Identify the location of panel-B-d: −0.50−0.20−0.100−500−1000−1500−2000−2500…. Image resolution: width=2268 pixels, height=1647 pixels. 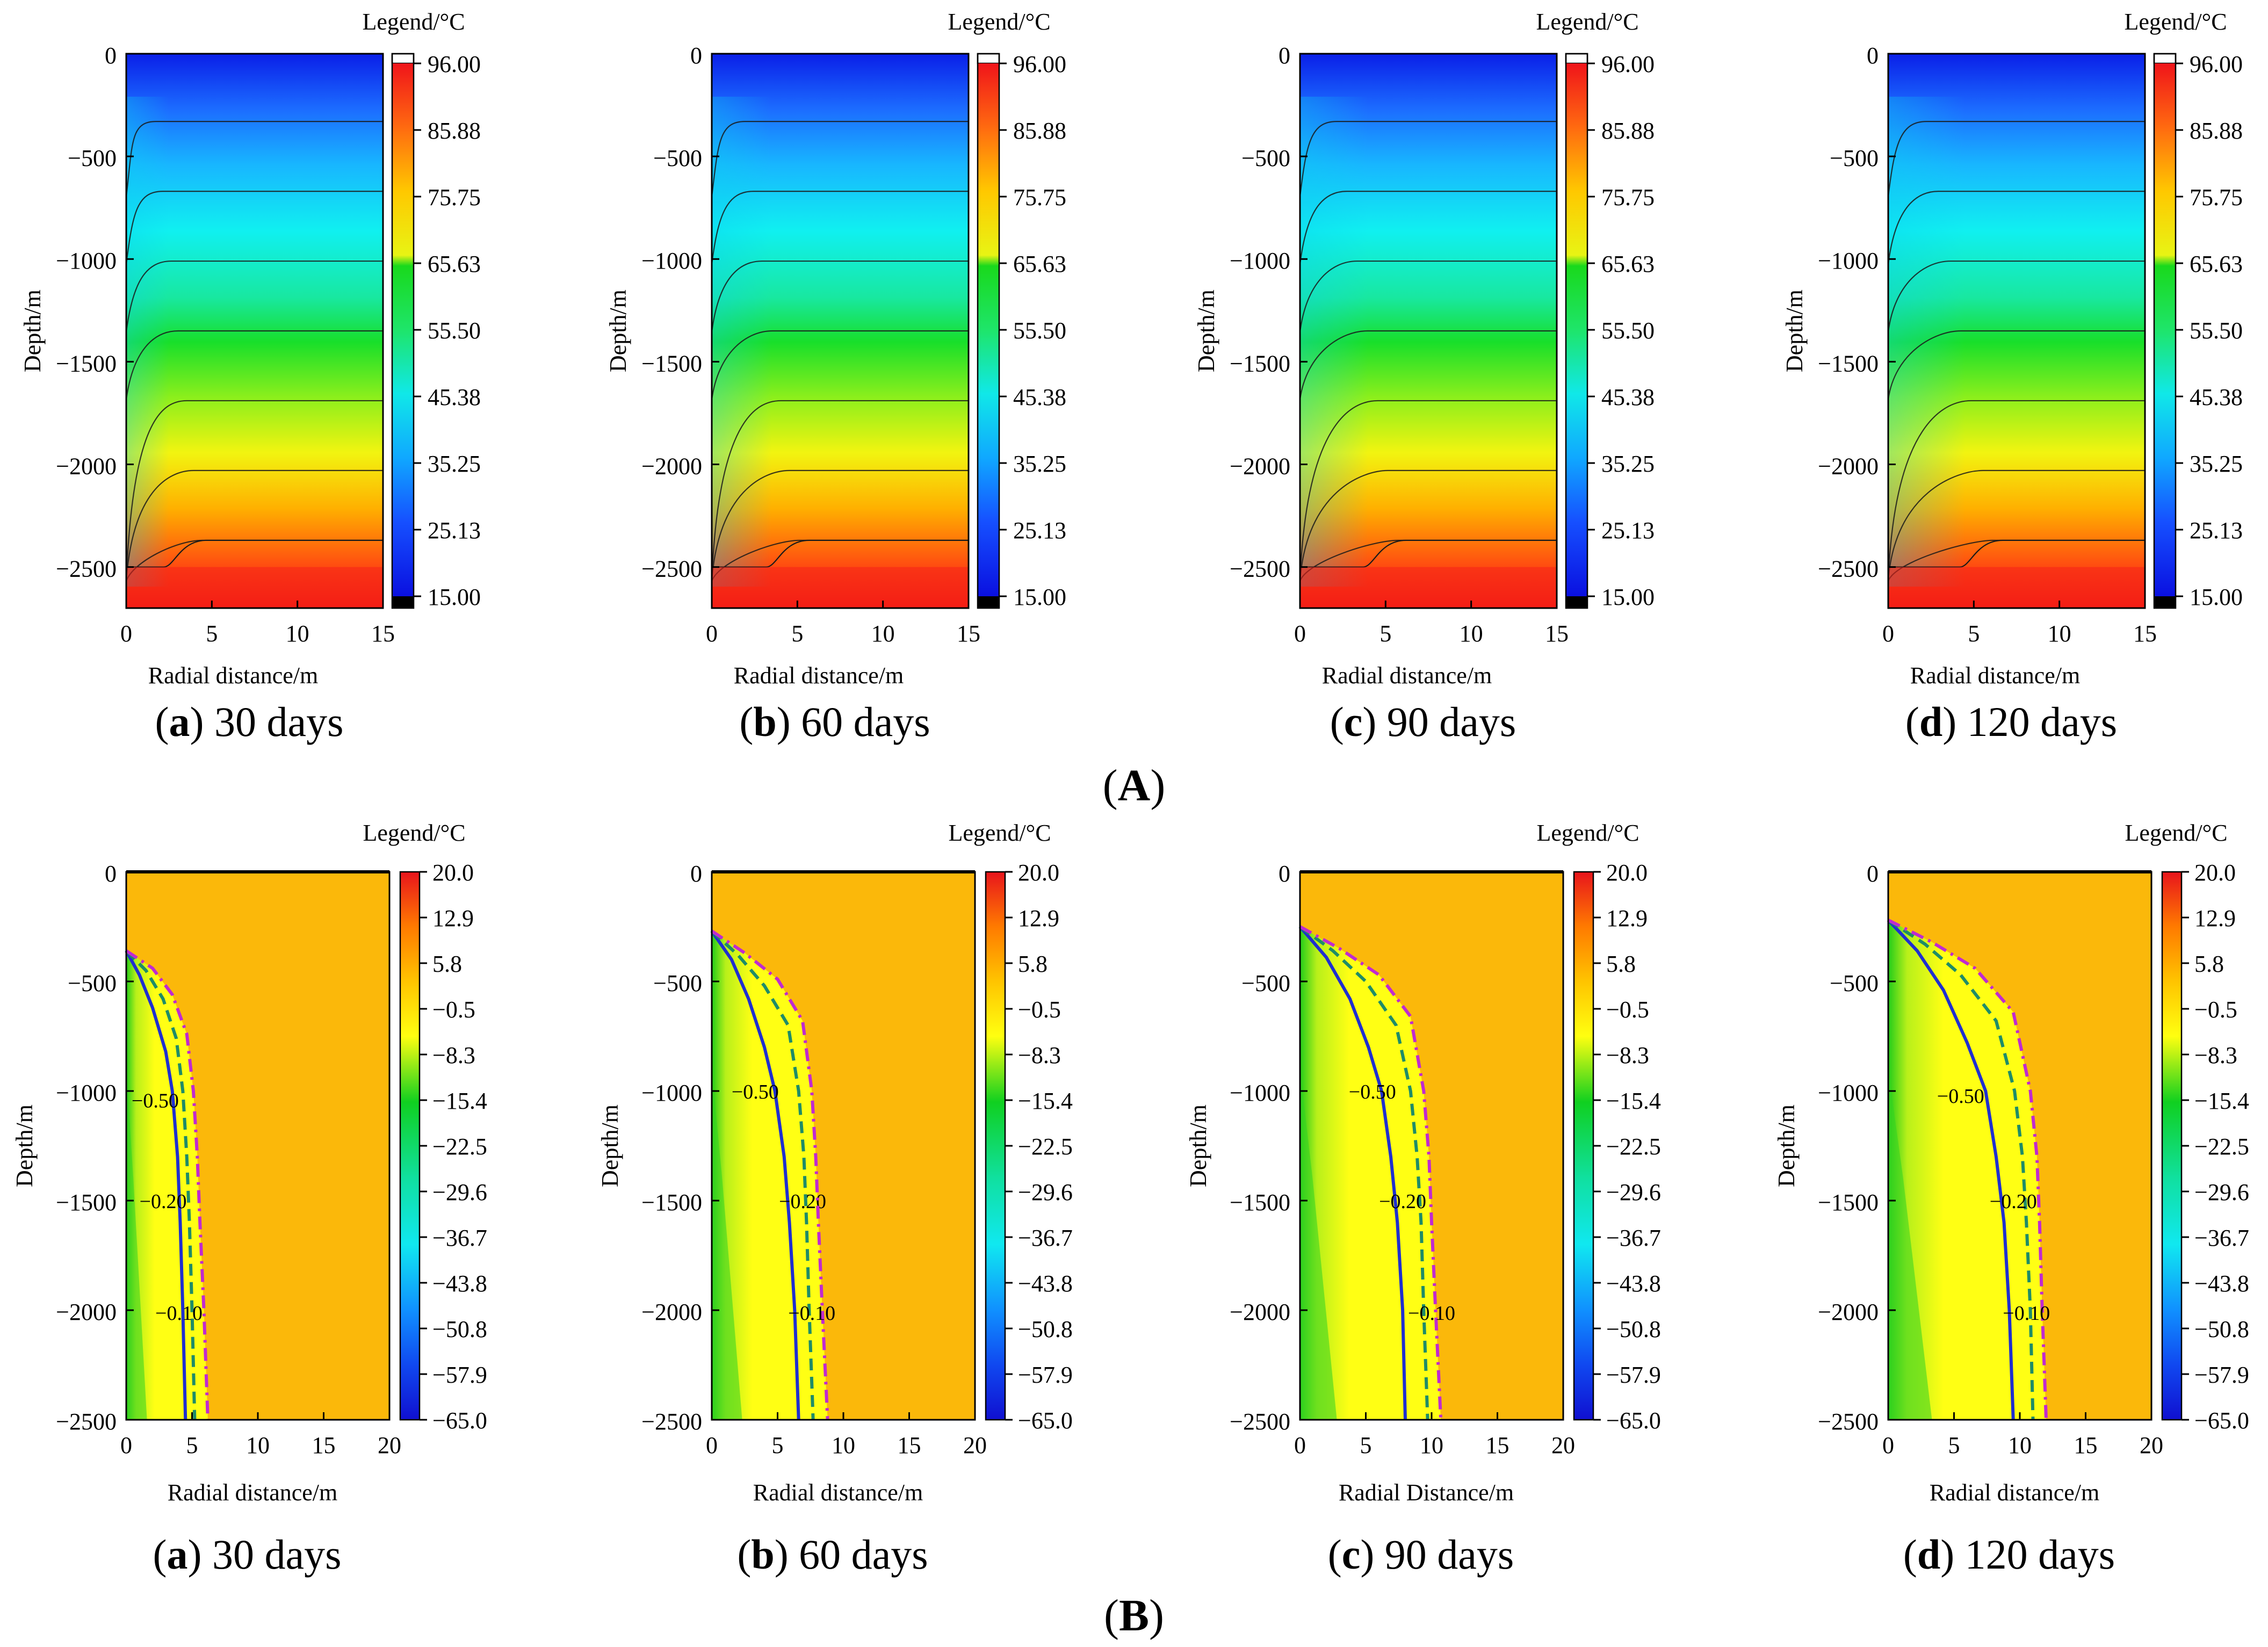
(2011, 1199).